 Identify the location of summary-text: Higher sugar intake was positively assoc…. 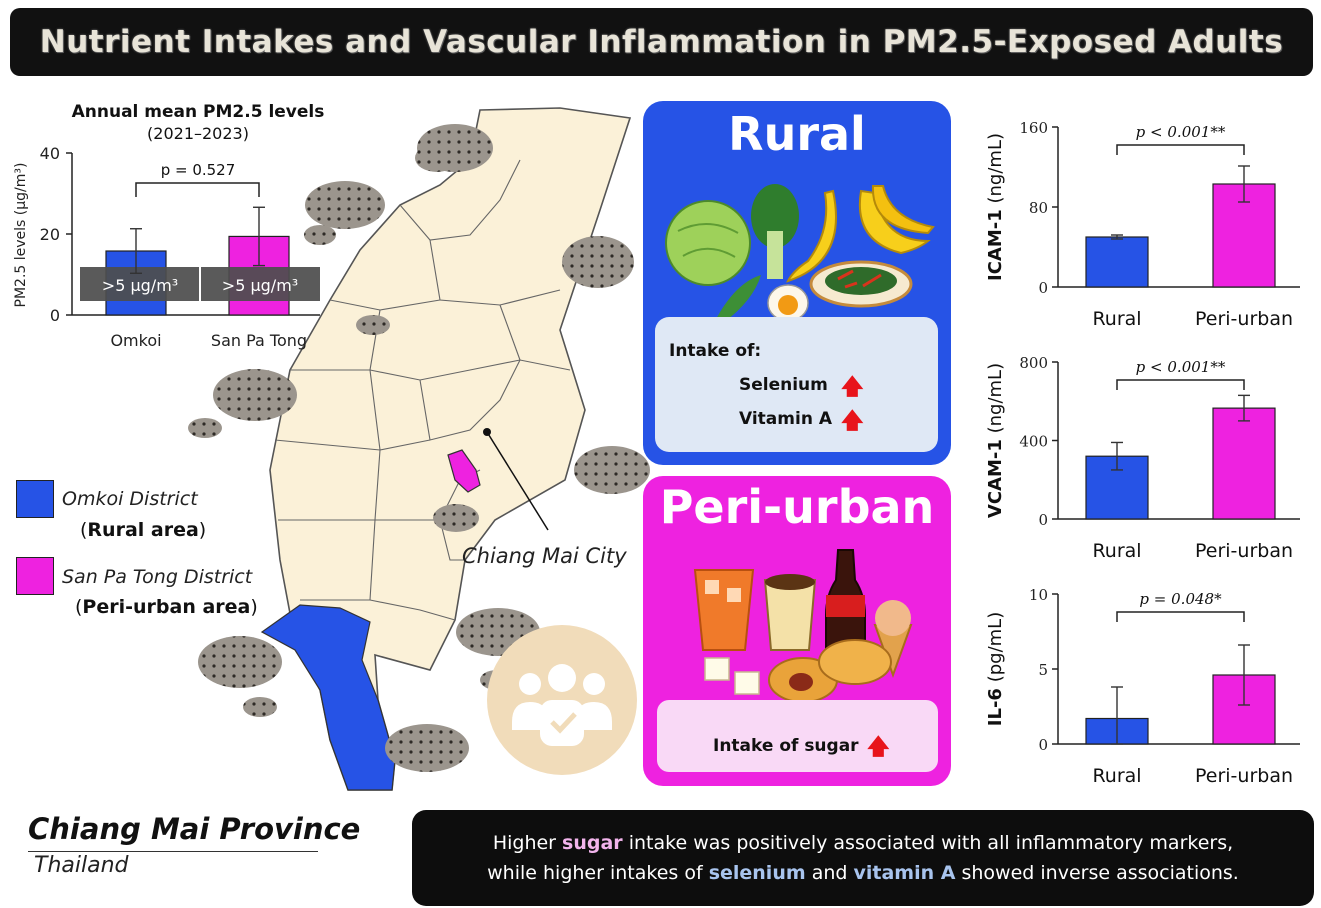
(863, 858).